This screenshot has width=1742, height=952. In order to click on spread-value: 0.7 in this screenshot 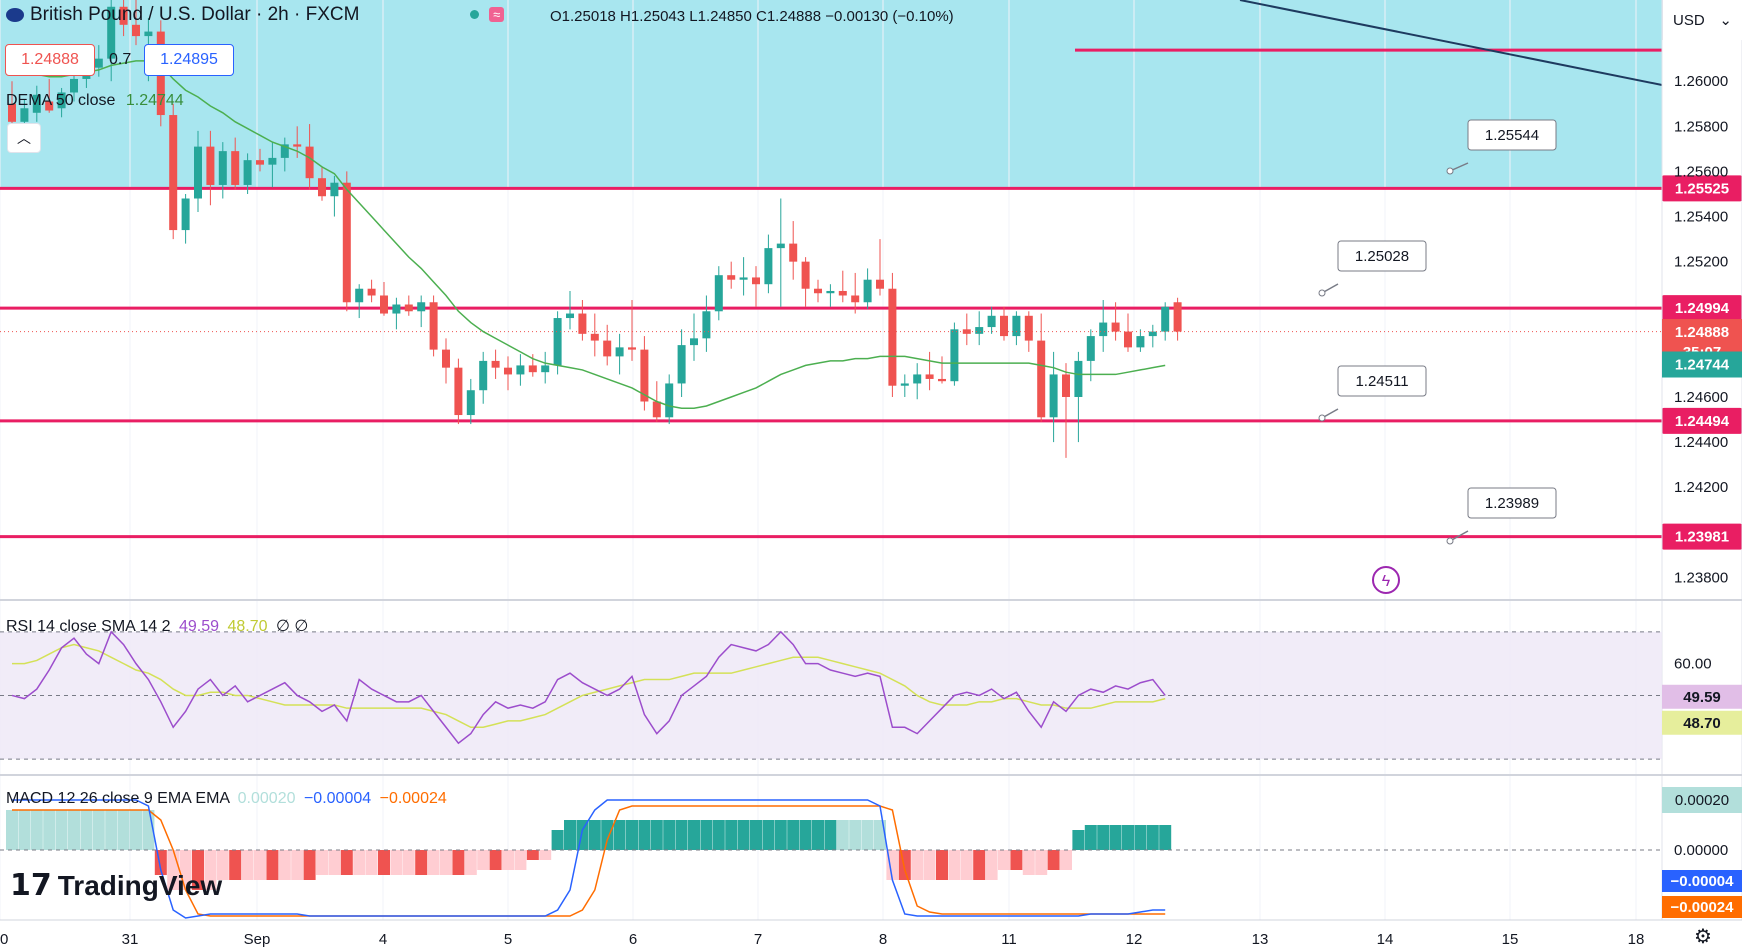, I will do `click(120, 59)`.